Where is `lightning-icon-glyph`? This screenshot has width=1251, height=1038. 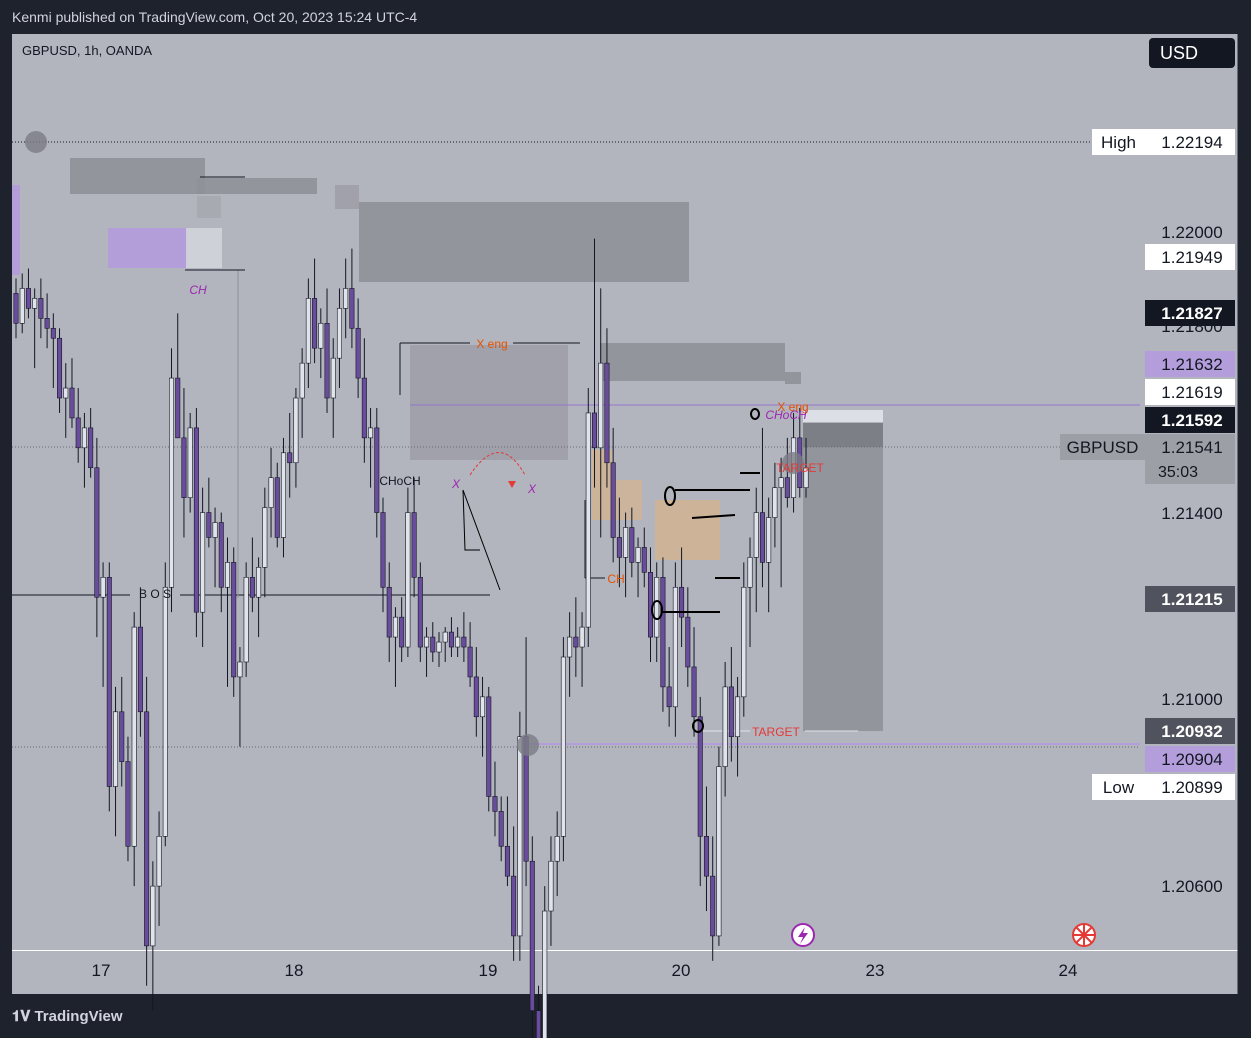
lightning-icon-glyph is located at coordinates (803, 935).